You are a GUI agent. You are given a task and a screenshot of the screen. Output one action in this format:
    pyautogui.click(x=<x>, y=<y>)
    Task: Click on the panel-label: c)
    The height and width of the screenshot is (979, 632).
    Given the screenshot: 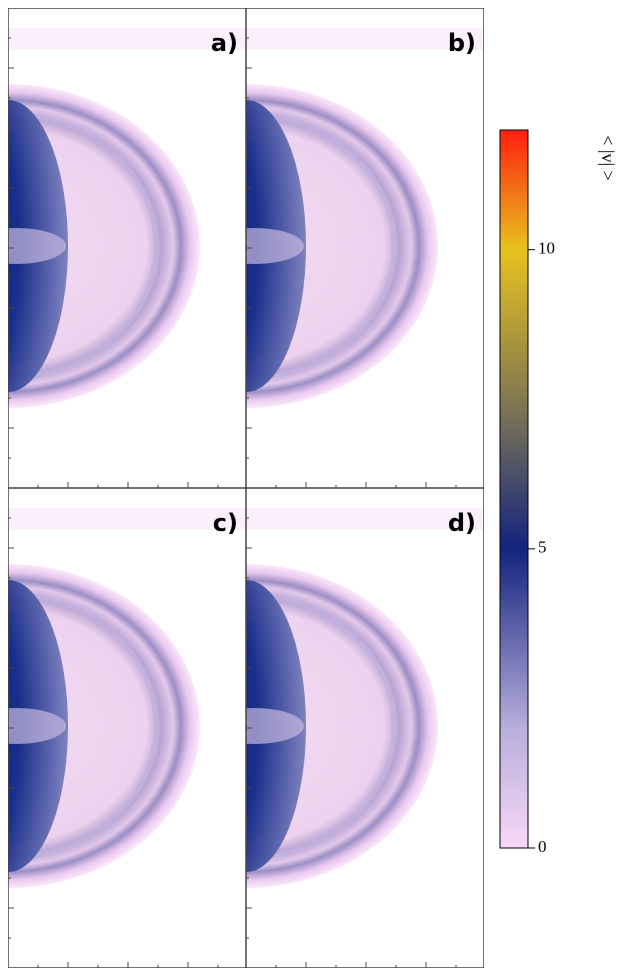 What is the action you would take?
    pyautogui.click(x=225, y=523)
    